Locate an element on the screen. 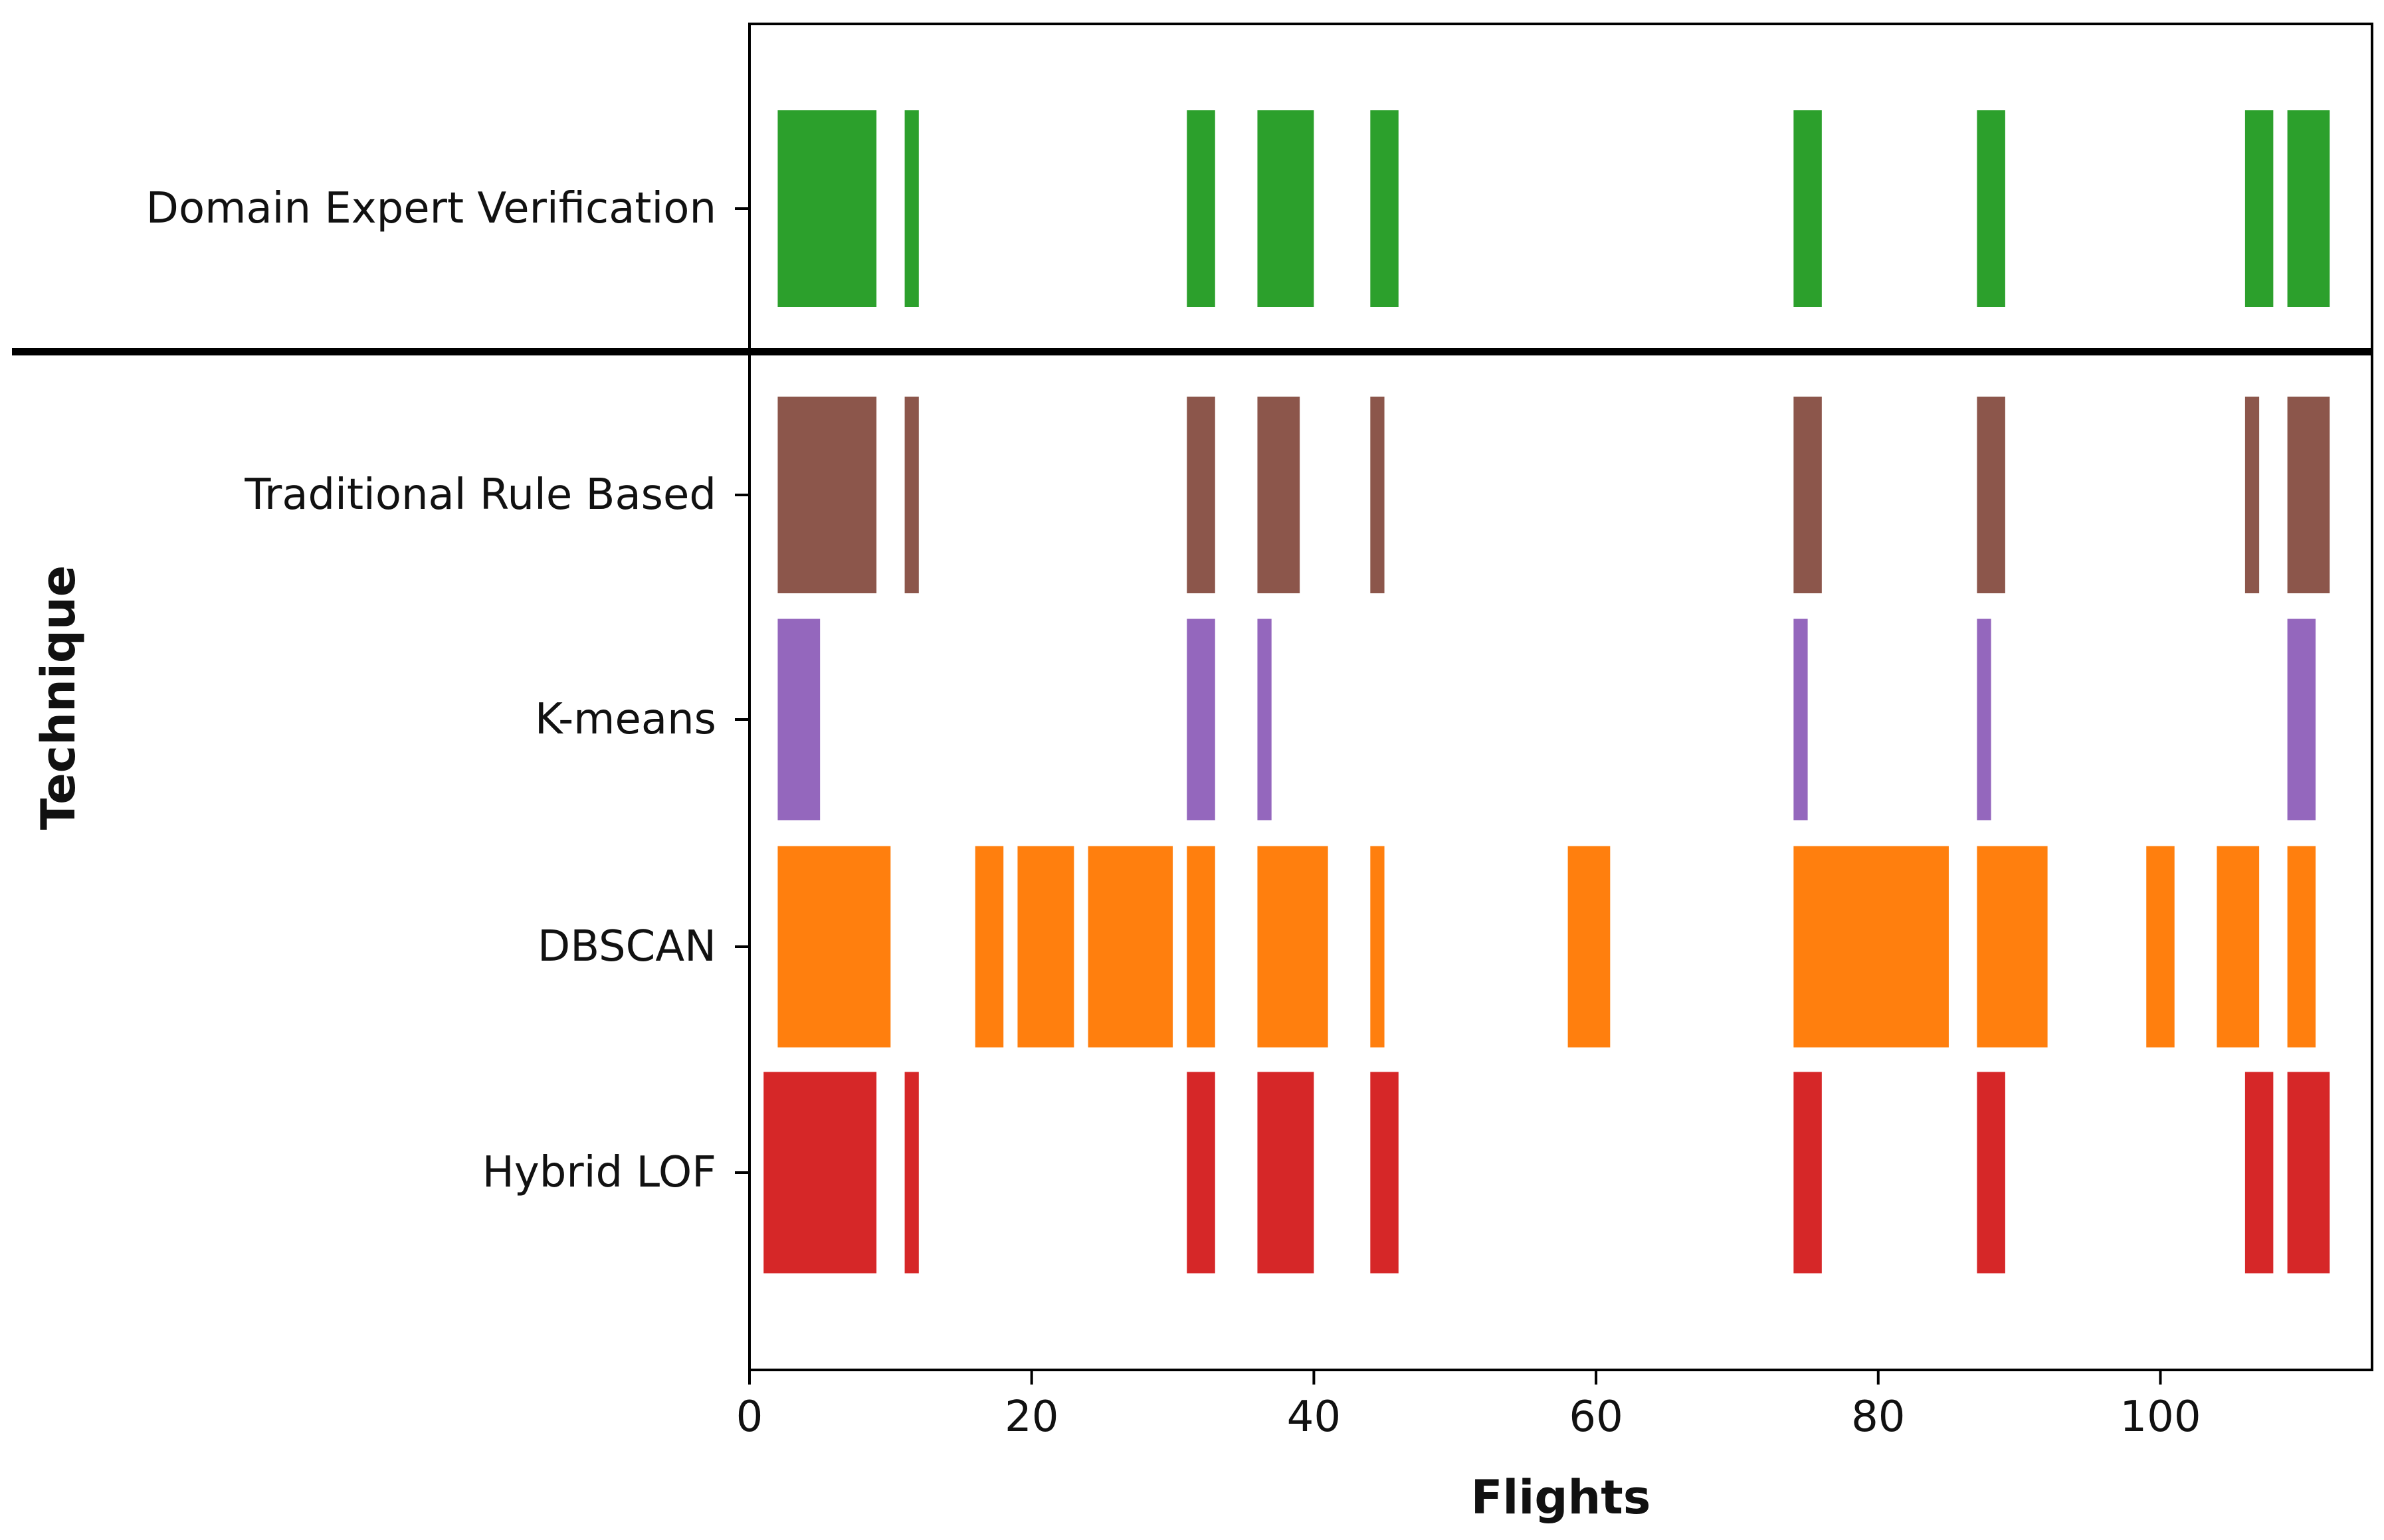 This screenshot has height=1540, width=2384. y-tick-label-hybrid-lof: Hybrid LOF is located at coordinates (599, 1172).